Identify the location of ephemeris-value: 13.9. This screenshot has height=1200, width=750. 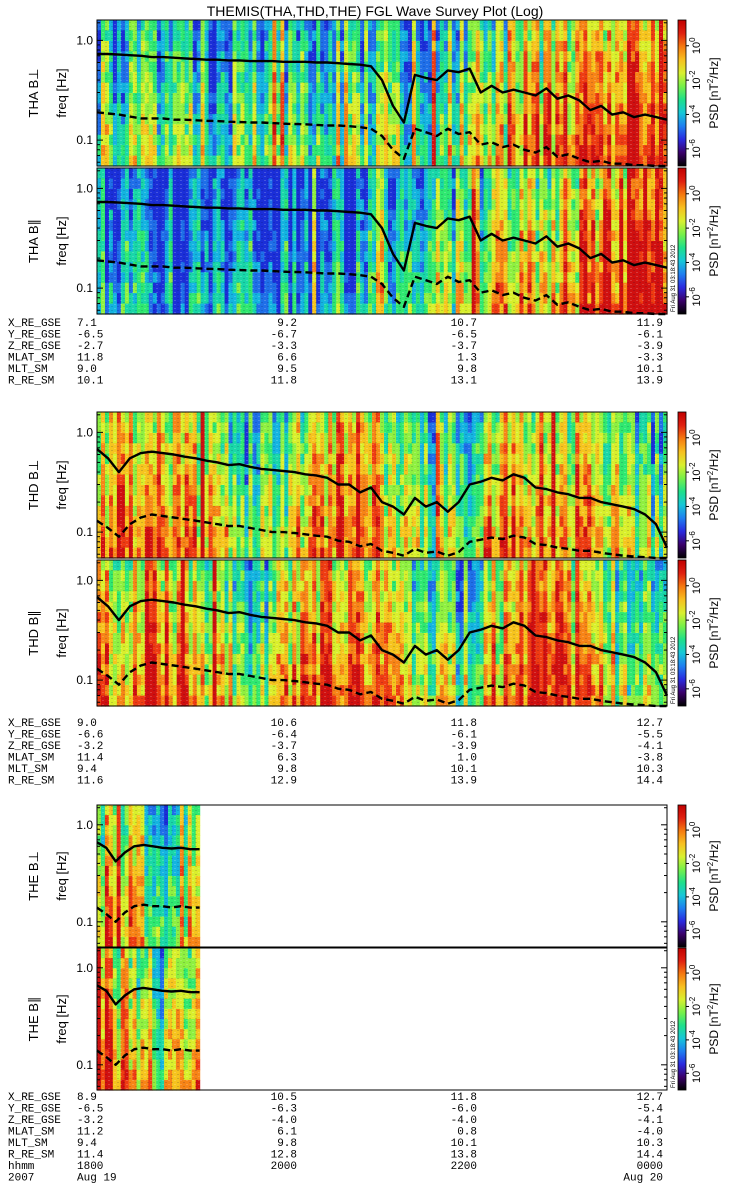
(650, 382).